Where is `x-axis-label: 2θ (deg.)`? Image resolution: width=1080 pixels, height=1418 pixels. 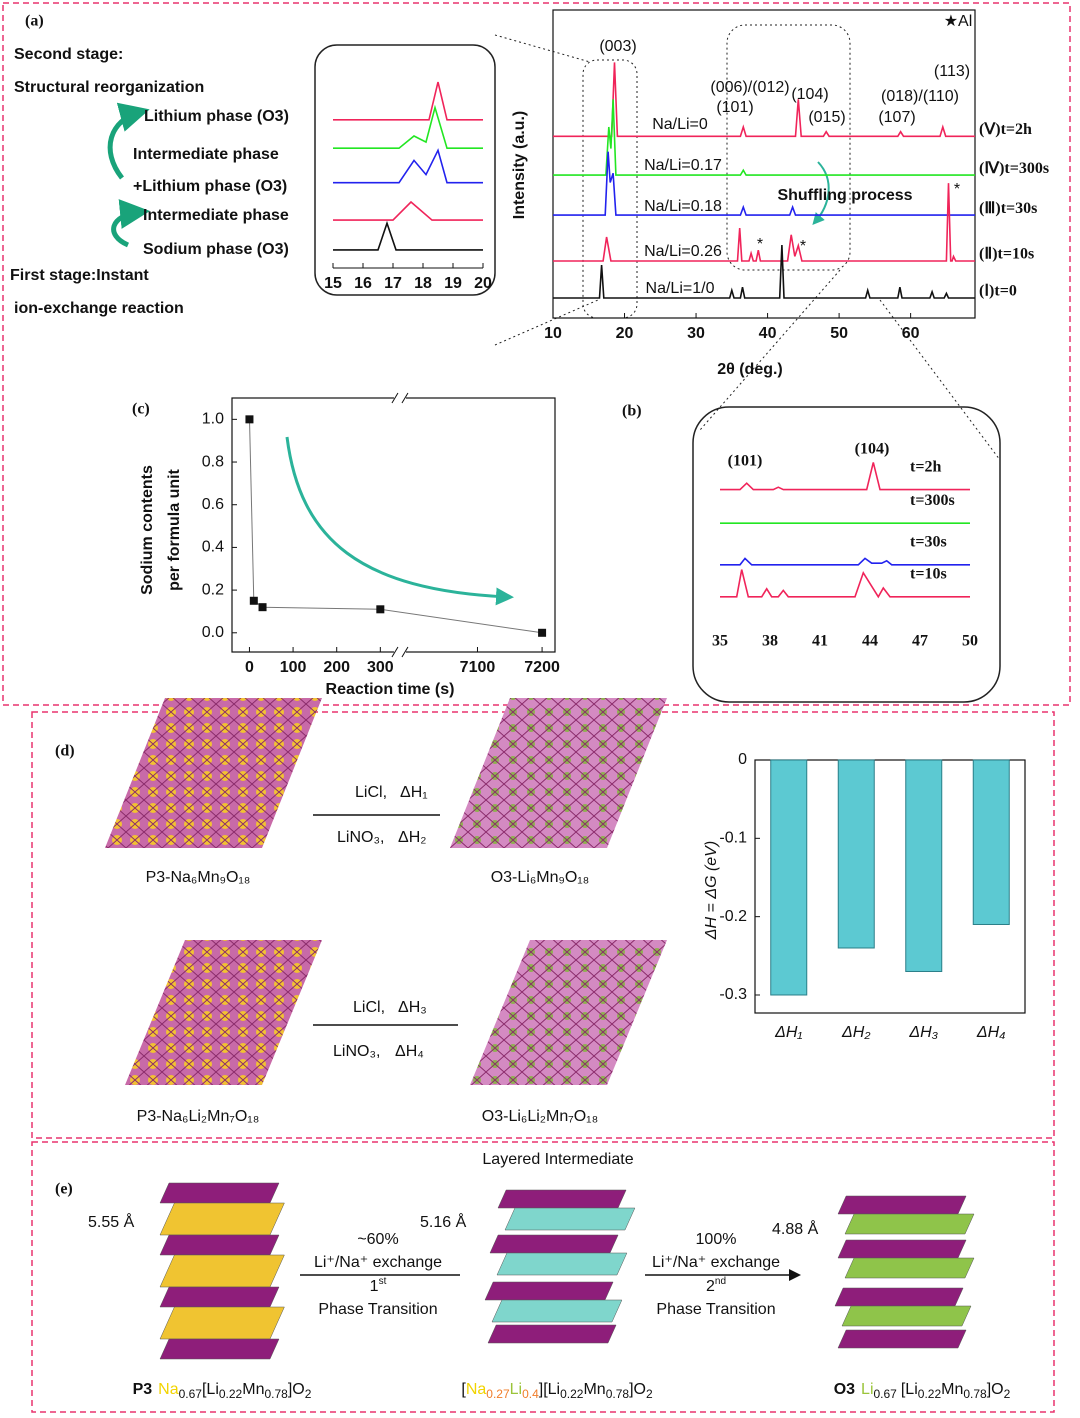
x-axis-label: 2θ (deg.) is located at coordinates (750, 369).